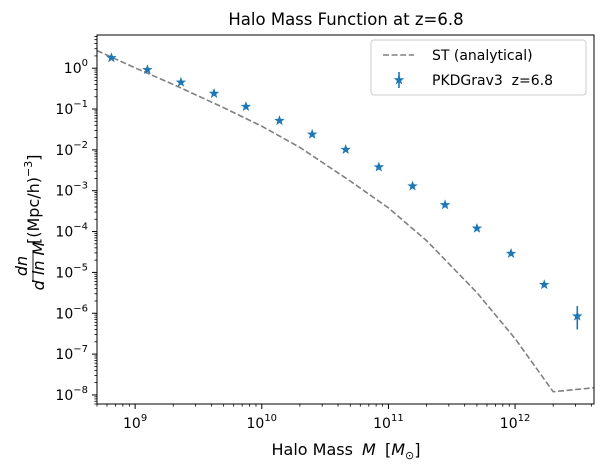 This screenshot has height=469, width=603. What do you see at coordinates (388, 449) in the screenshot?
I see `x-axis-title-bracket-open: [` at bounding box center [388, 449].